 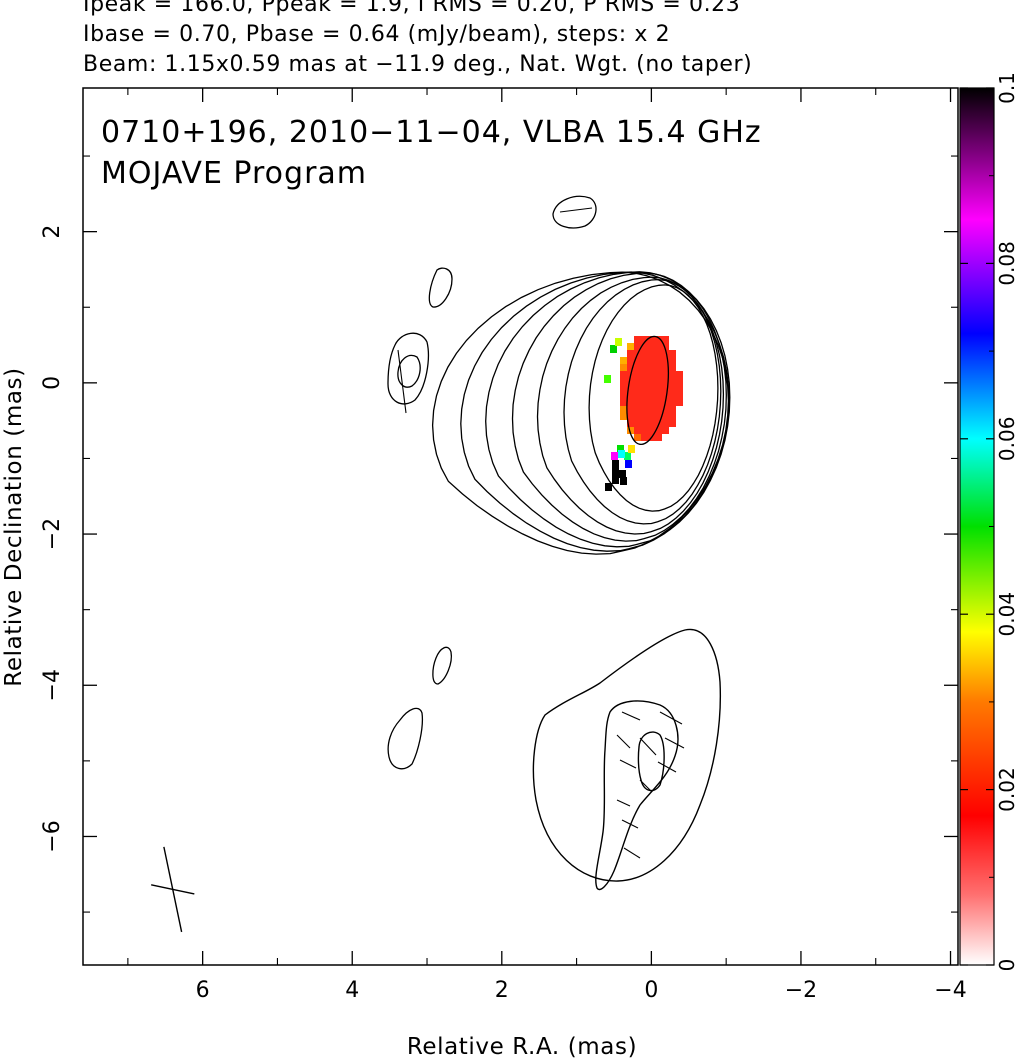 What do you see at coordinates (14, 526) in the screenshot?
I see `y-axis-label: Relative Declination (mas)` at bounding box center [14, 526].